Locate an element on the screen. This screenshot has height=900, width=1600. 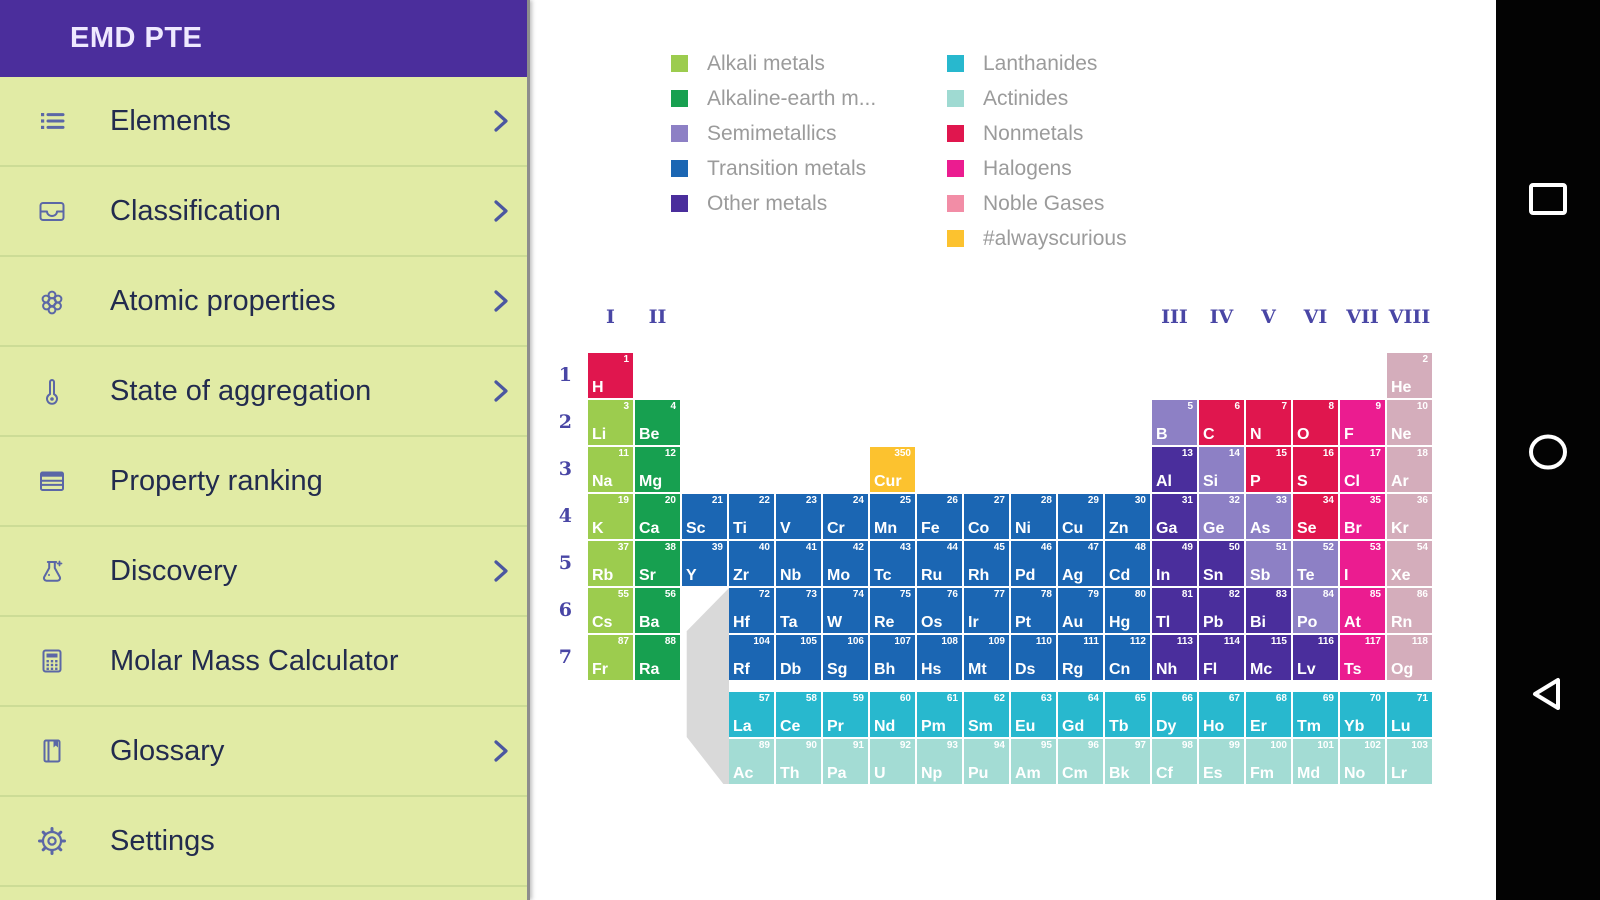
element-cell-Na: 11 Na is located at coordinates (610, 469).